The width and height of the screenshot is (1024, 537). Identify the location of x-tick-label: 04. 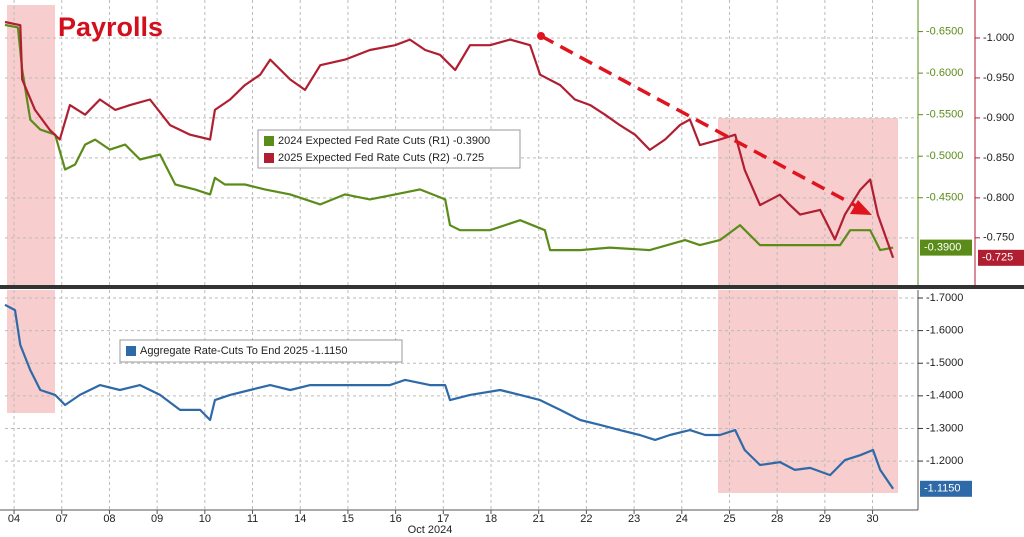
(14, 519).